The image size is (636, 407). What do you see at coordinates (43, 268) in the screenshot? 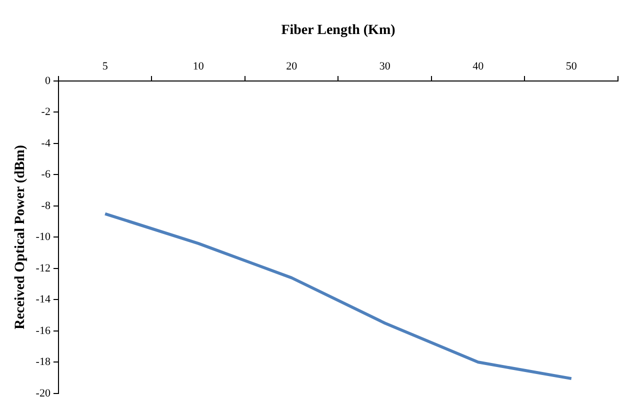
I see `y-tick-label: -12` at bounding box center [43, 268].